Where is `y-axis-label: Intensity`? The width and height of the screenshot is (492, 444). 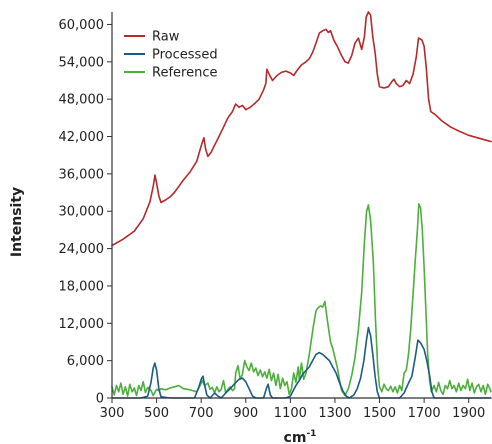 y-axis-label: Intensity is located at coordinates (17, 222).